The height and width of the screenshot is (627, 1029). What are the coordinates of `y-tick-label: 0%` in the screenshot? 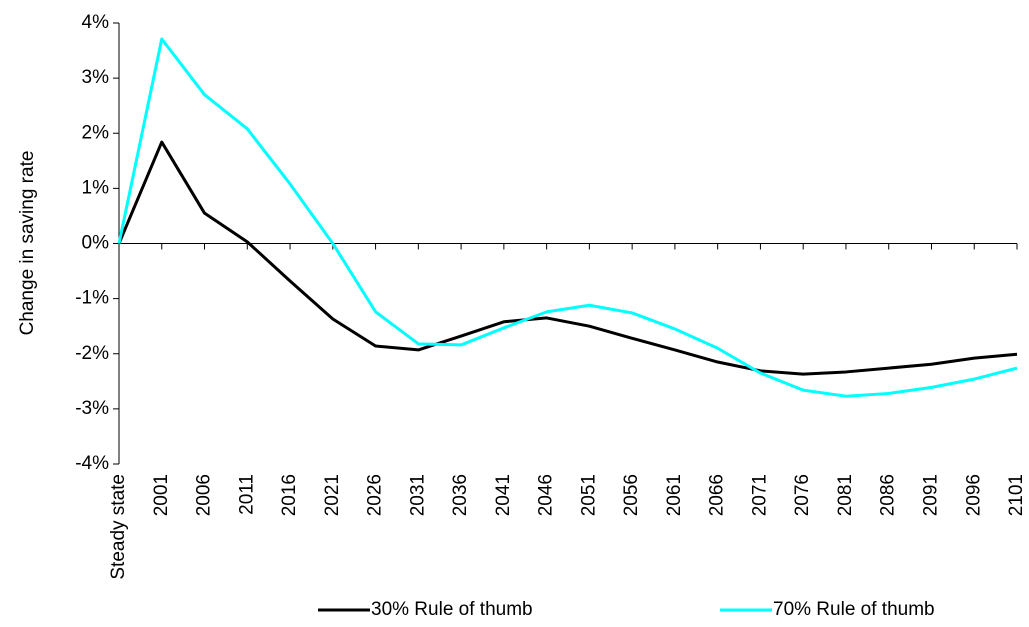 It's located at (96, 243).